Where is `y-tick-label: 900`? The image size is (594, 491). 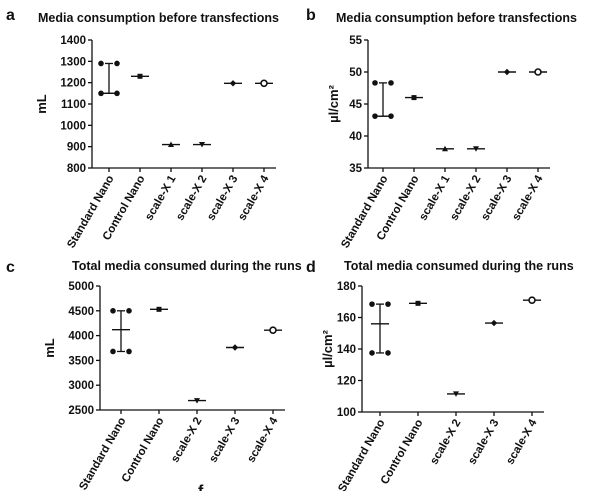
y-tick-label: 900 is located at coordinates (76, 148).